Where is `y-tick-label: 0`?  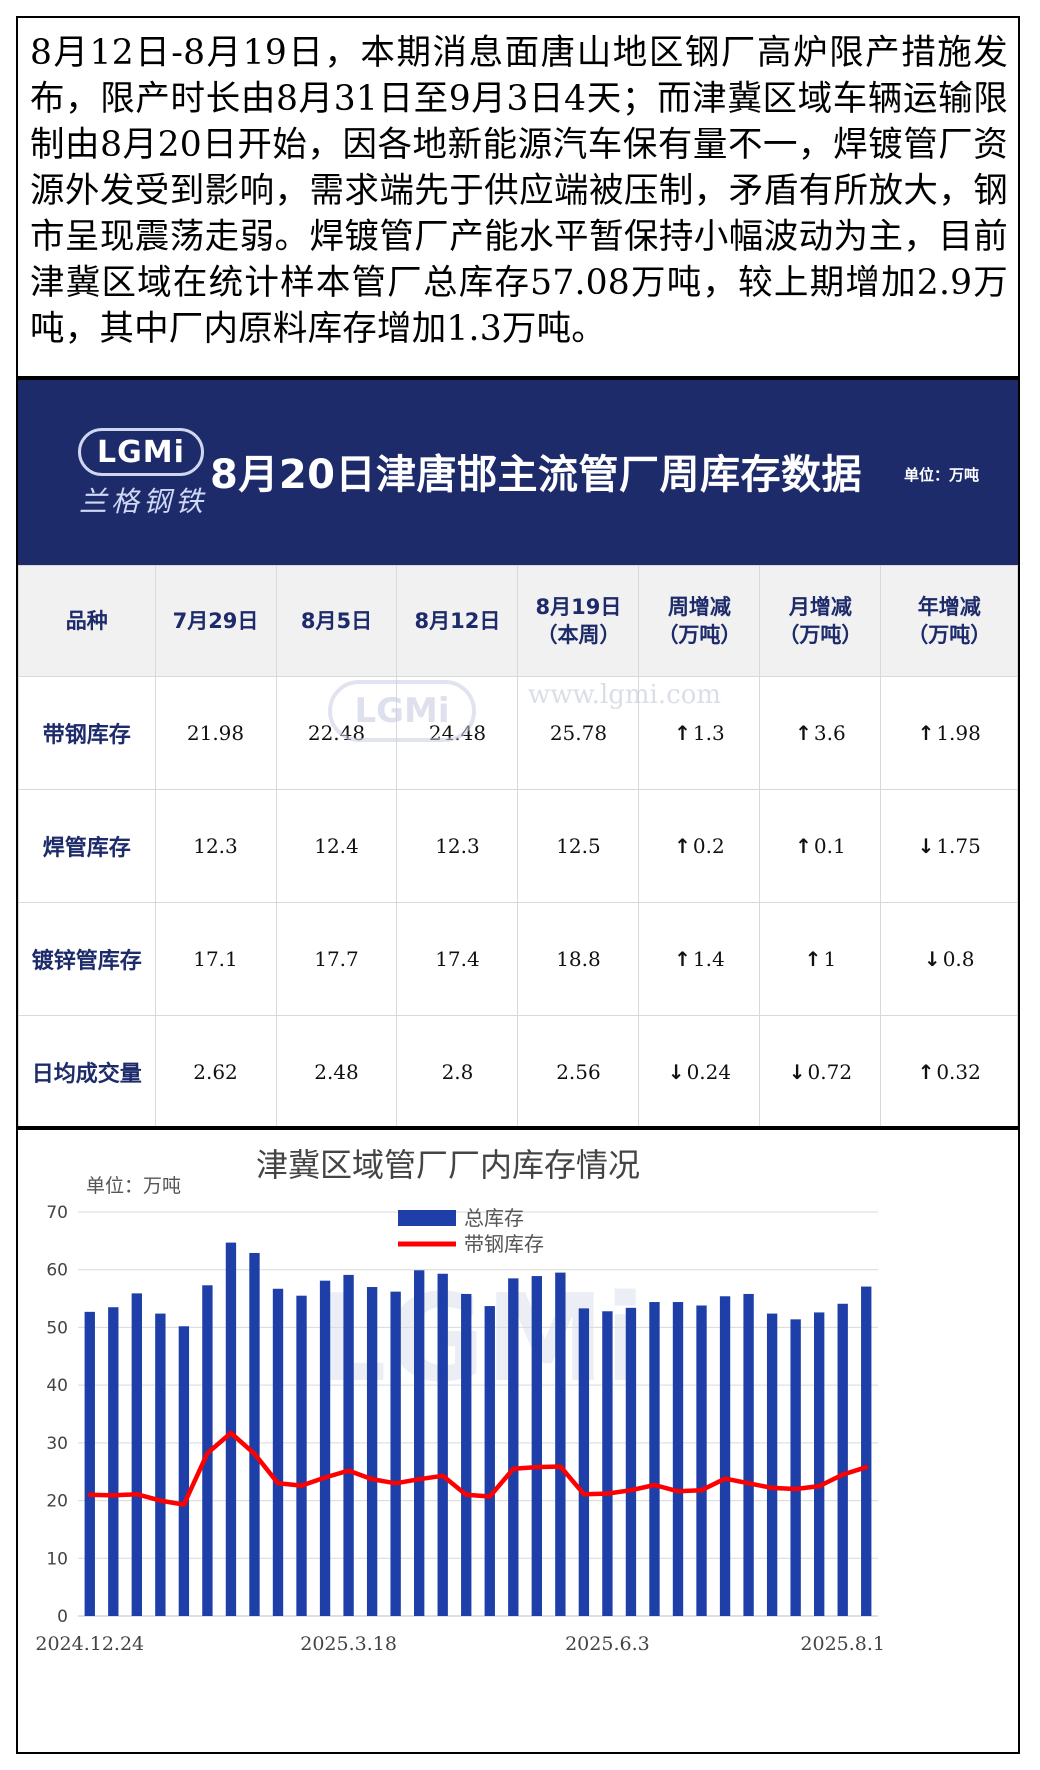
y-tick-label: 0 is located at coordinates (62, 1617).